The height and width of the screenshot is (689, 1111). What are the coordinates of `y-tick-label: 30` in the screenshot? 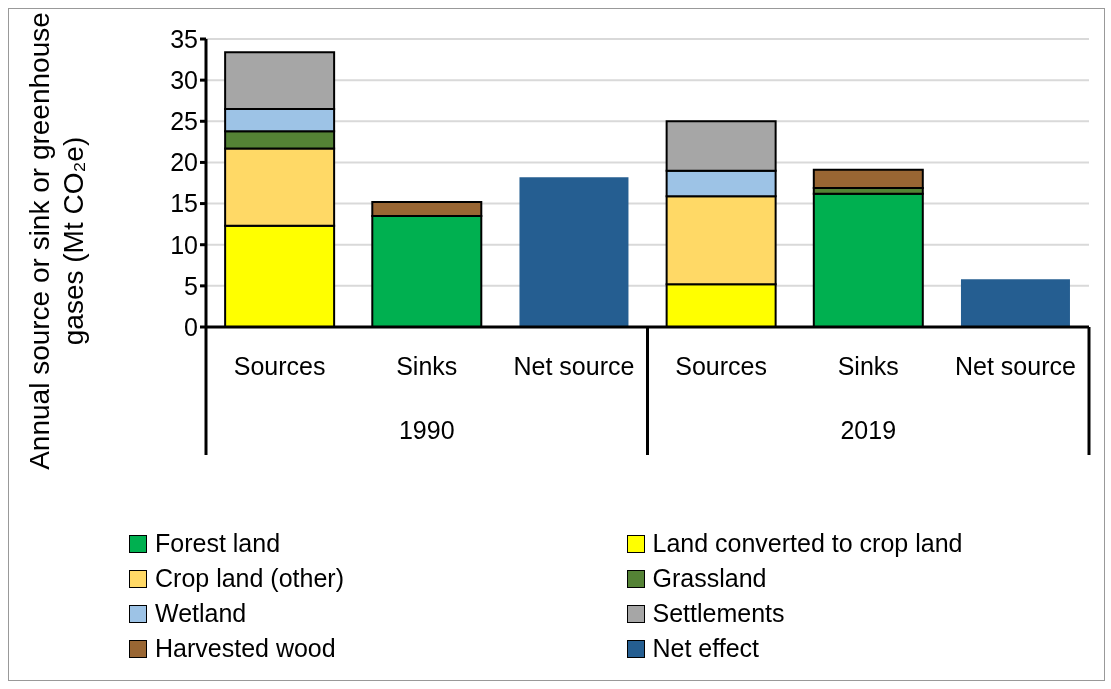 It's located at (184, 80).